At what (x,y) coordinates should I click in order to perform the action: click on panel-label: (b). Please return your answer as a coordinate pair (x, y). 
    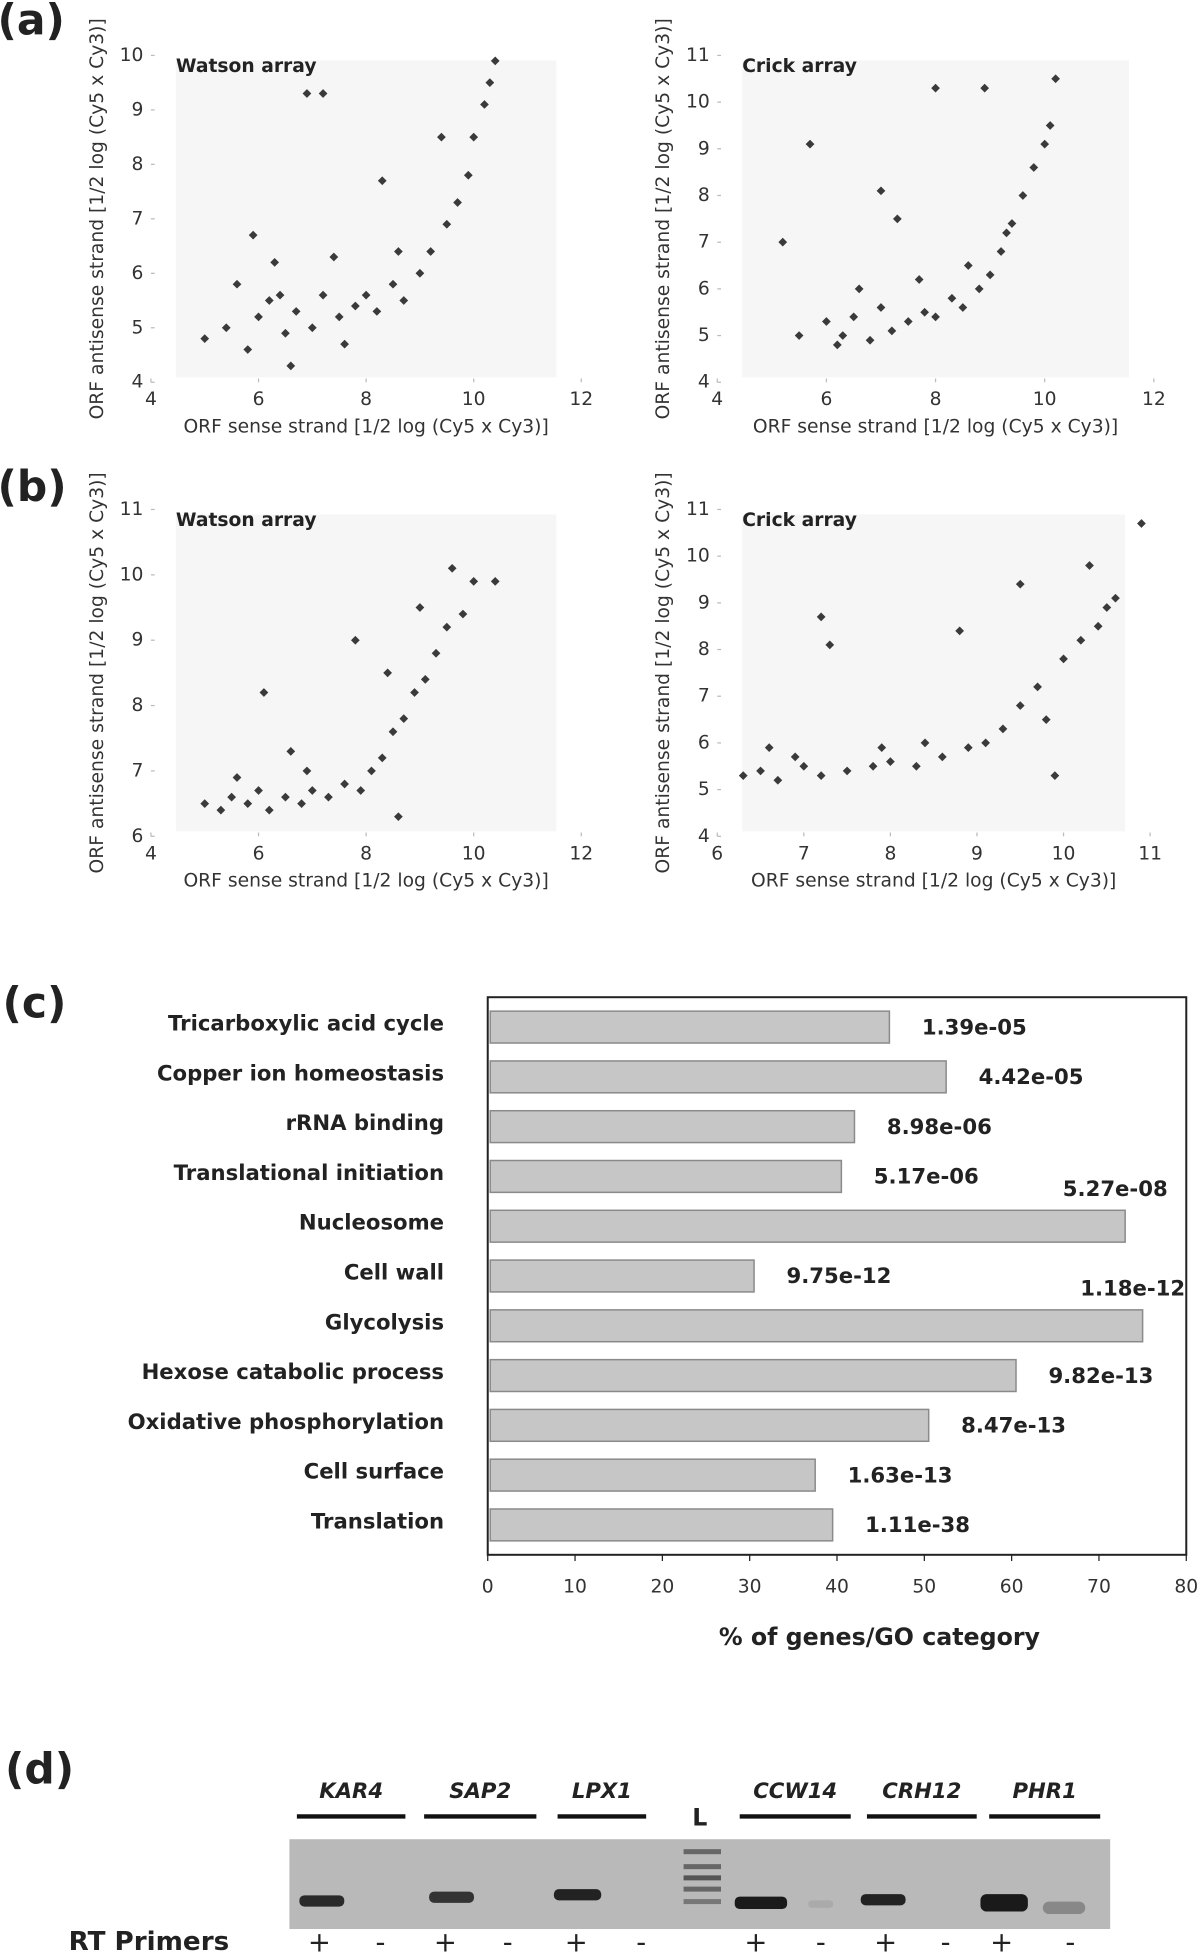
    Looking at the image, I should click on (33, 487).